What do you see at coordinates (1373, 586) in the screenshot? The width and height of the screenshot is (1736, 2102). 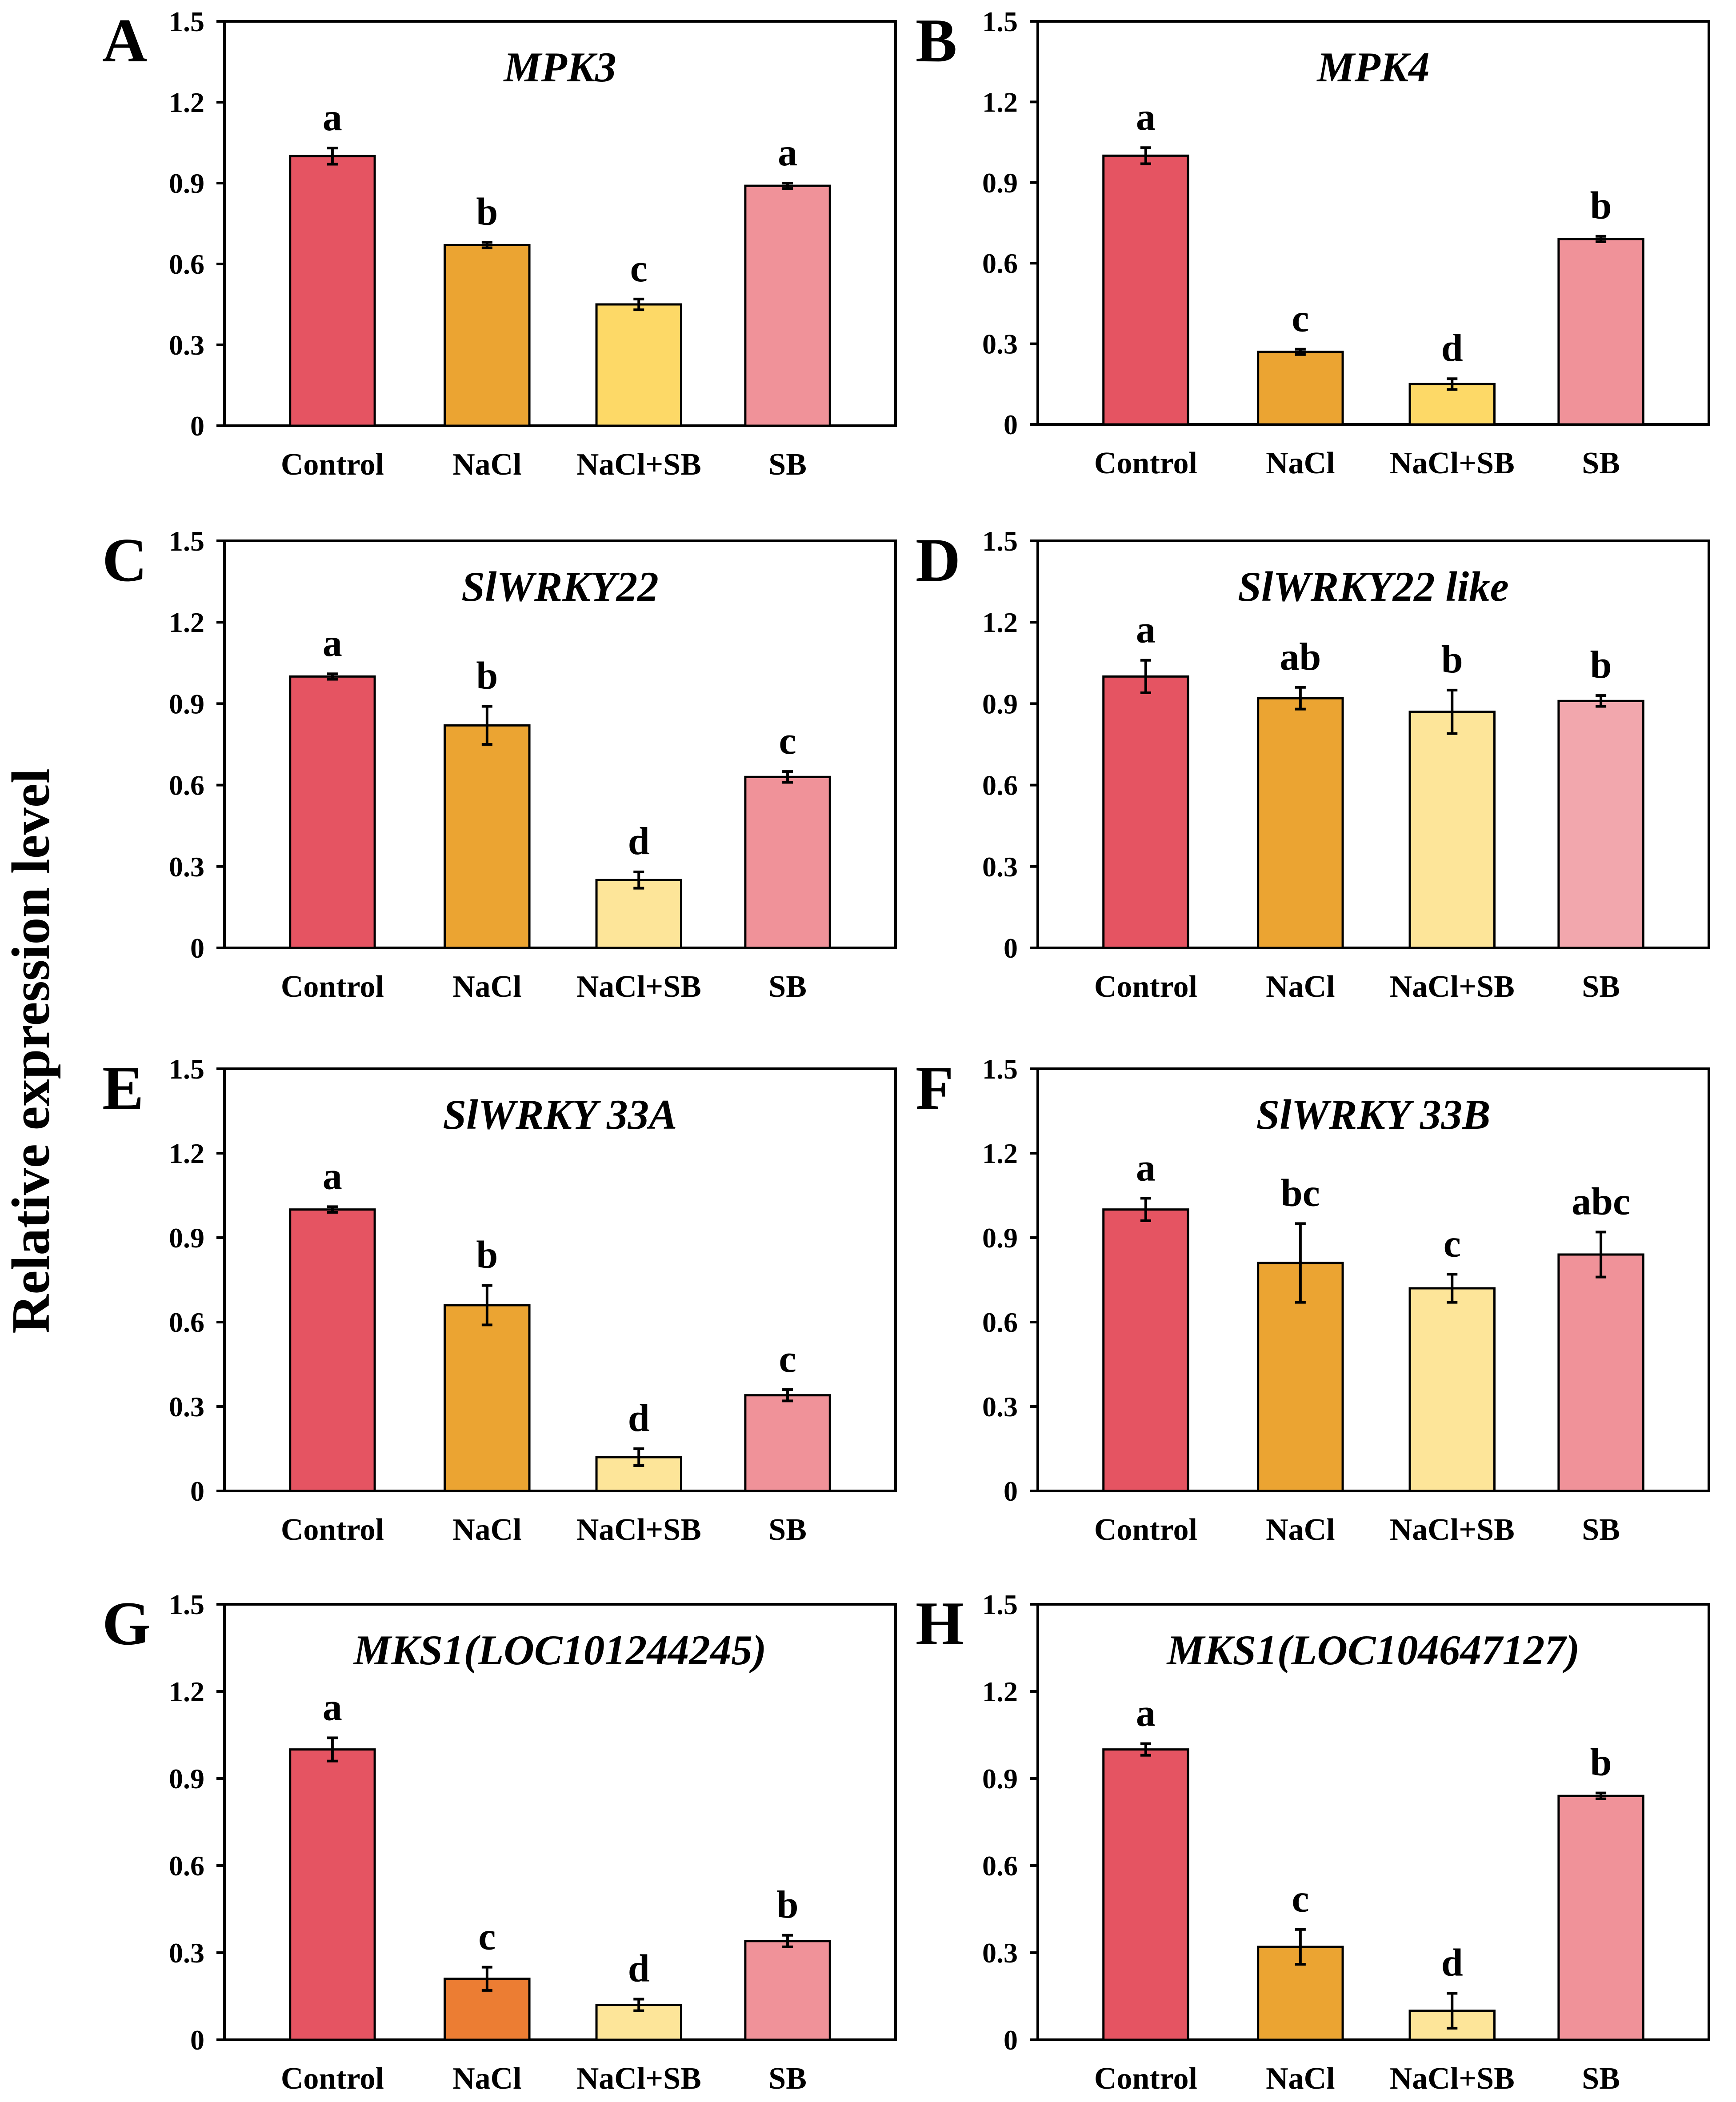 I see `panel-title: SlWRKY22 like` at bounding box center [1373, 586].